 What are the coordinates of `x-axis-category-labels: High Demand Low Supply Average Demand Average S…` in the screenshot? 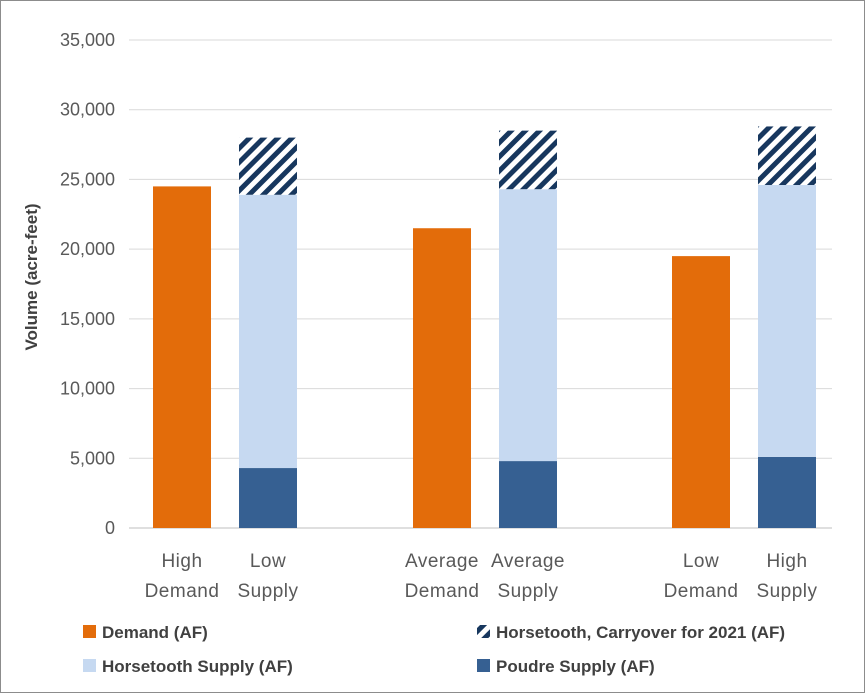 It's located at (481, 576).